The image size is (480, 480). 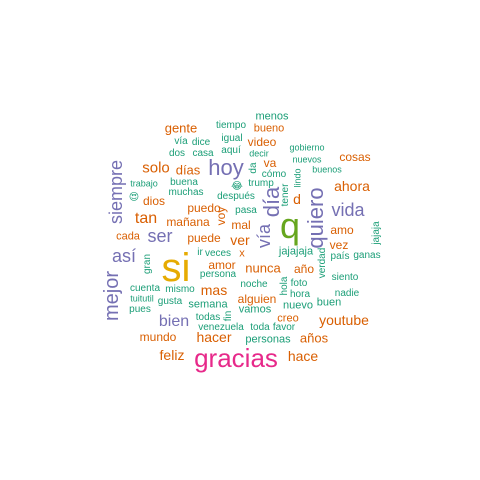 I want to click on word-cosas-26: cosas, so click(x=355, y=157).